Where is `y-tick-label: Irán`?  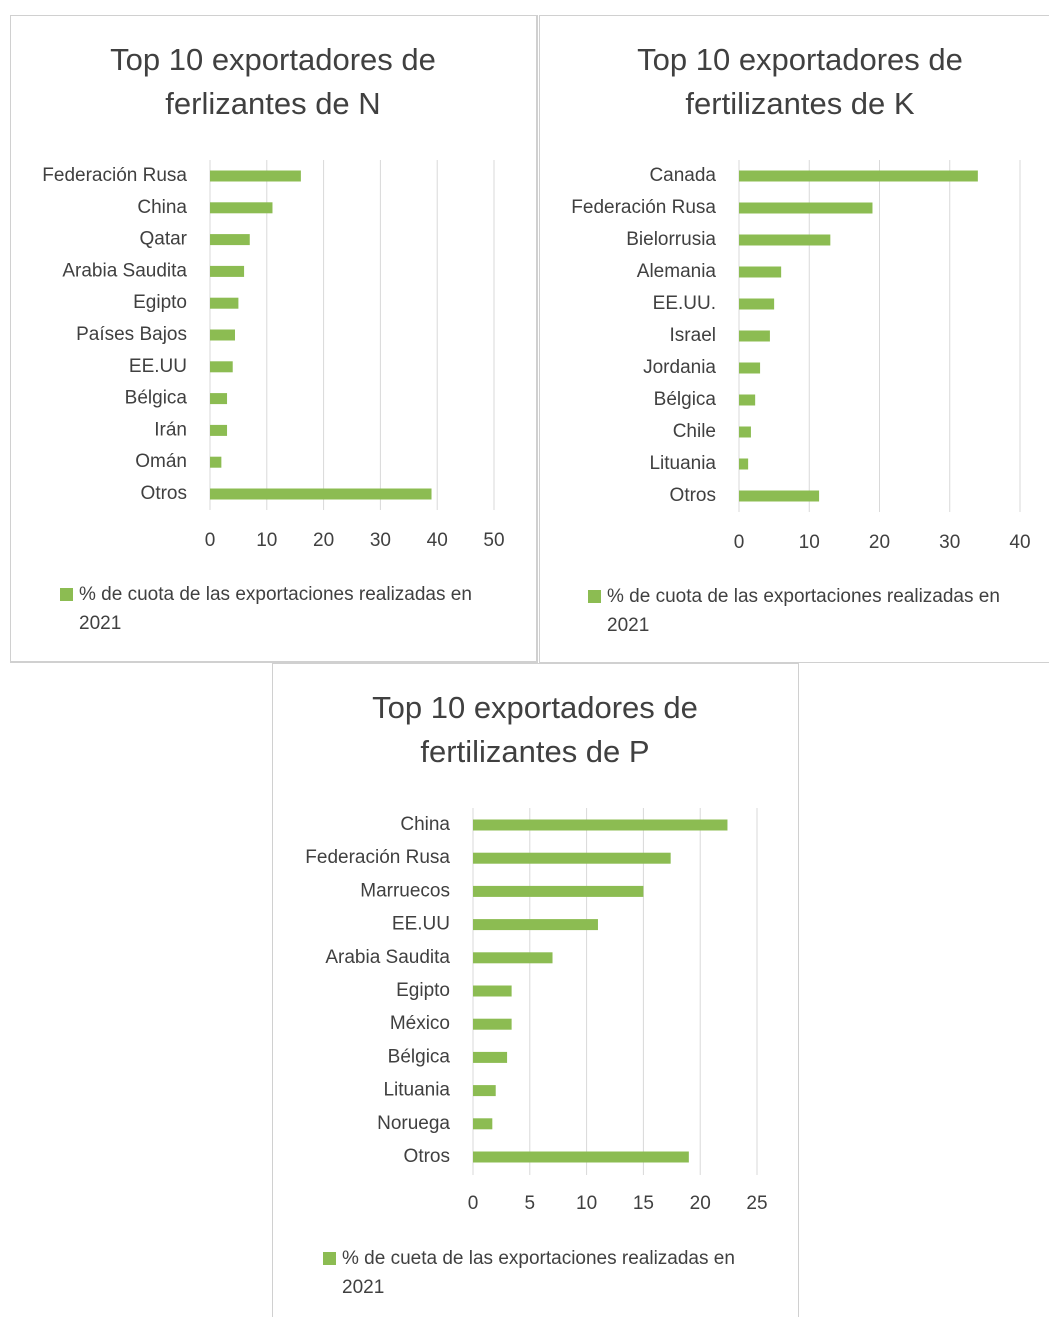
y-tick-label: Irán is located at coordinates (170, 429).